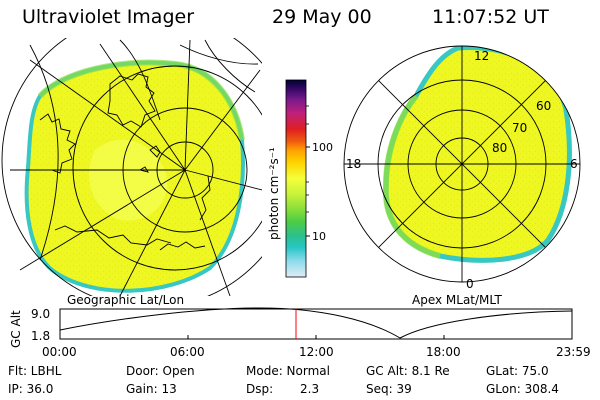 This screenshot has height=400, width=600. I want to click on colorbar-gradient, so click(296, 178).